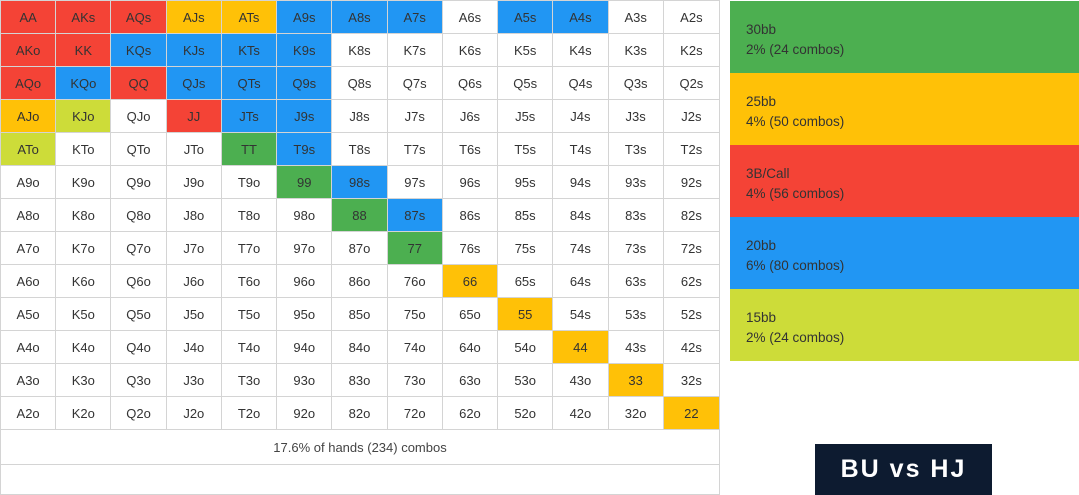 The width and height of the screenshot is (1079, 495). What do you see at coordinates (415, 380) in the screenshot?
I see `hand-cell-73o: 73o` at bounding box center [415, 380].